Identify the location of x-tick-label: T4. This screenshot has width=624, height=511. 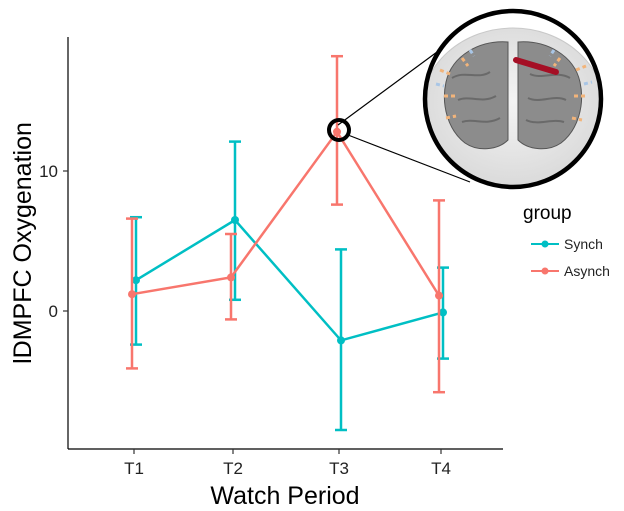
(441, 468).